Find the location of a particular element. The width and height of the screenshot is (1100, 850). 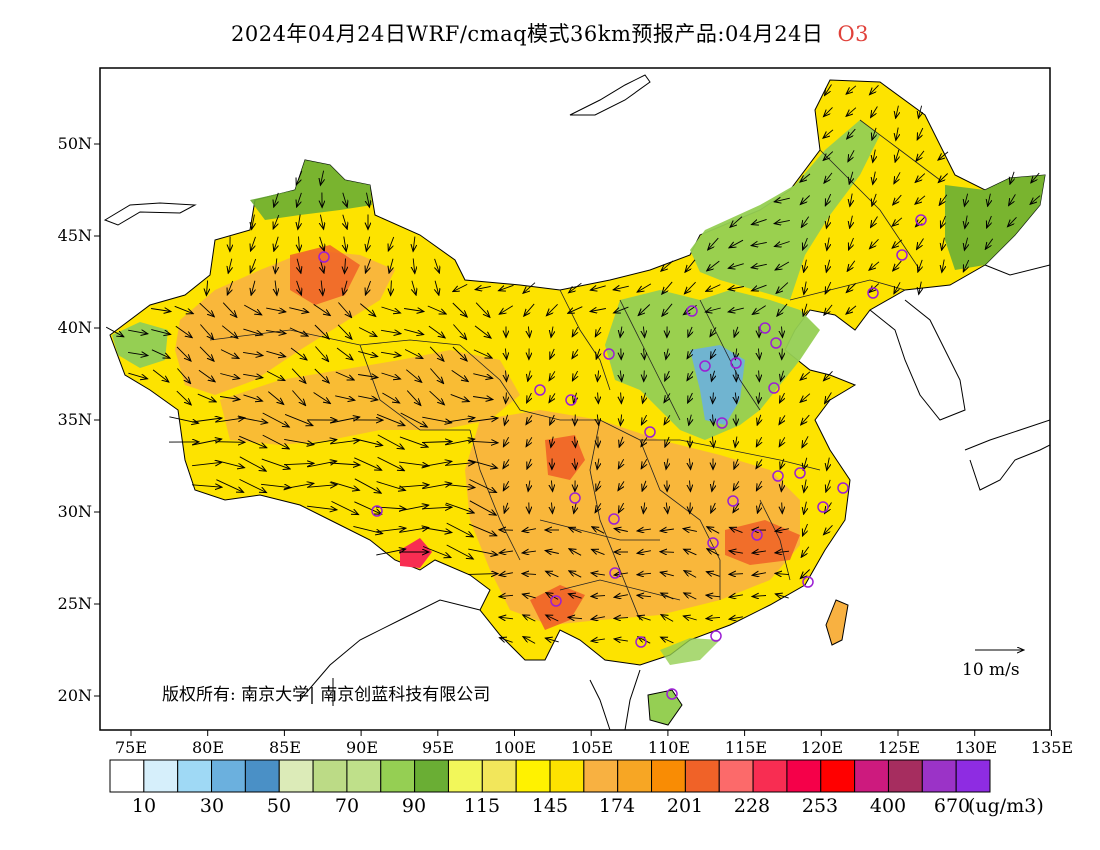

lon-label-125e: 125E is located at coordinates (899, 747).